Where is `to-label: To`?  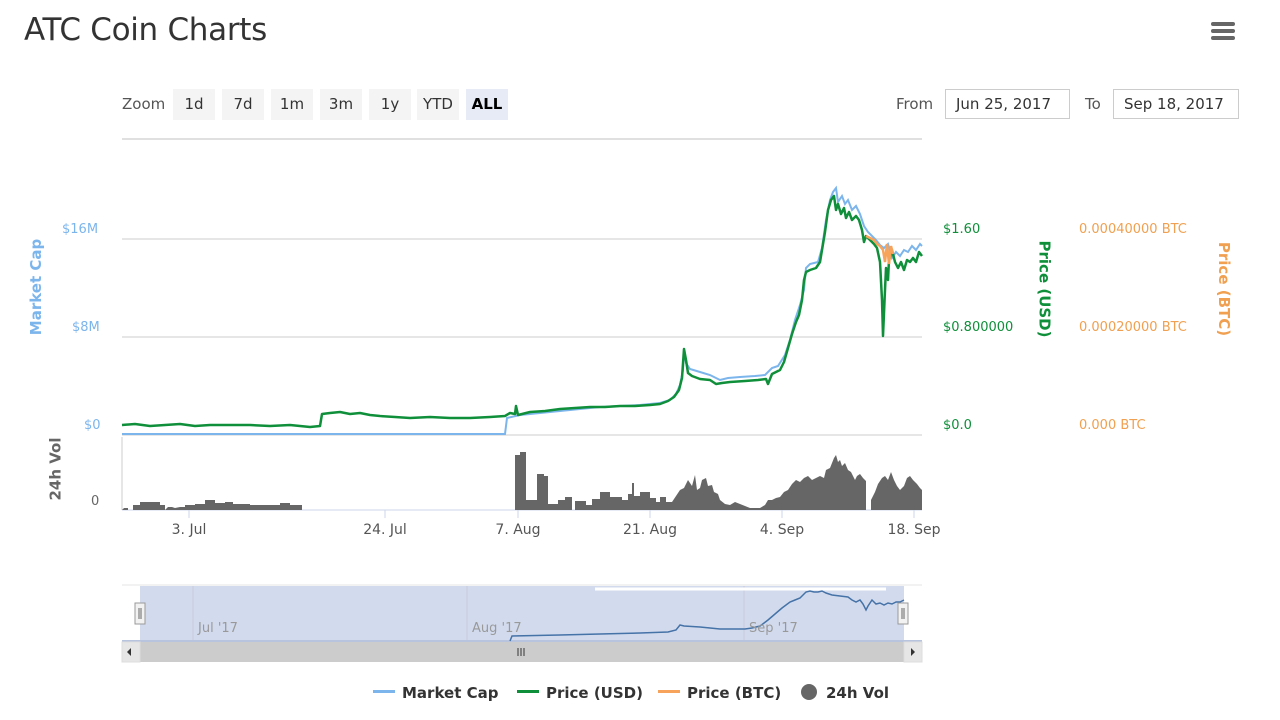
to-label: To is located at coordinates (1093, 104).